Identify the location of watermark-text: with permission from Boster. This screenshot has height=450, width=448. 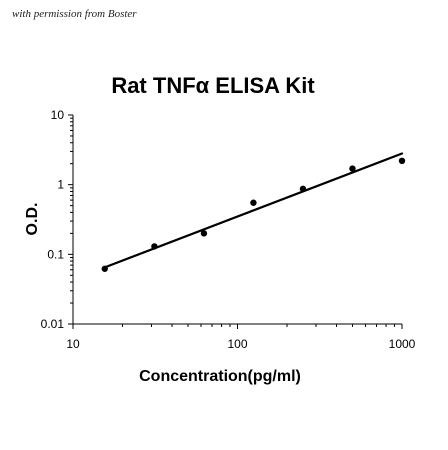
(74, 14).